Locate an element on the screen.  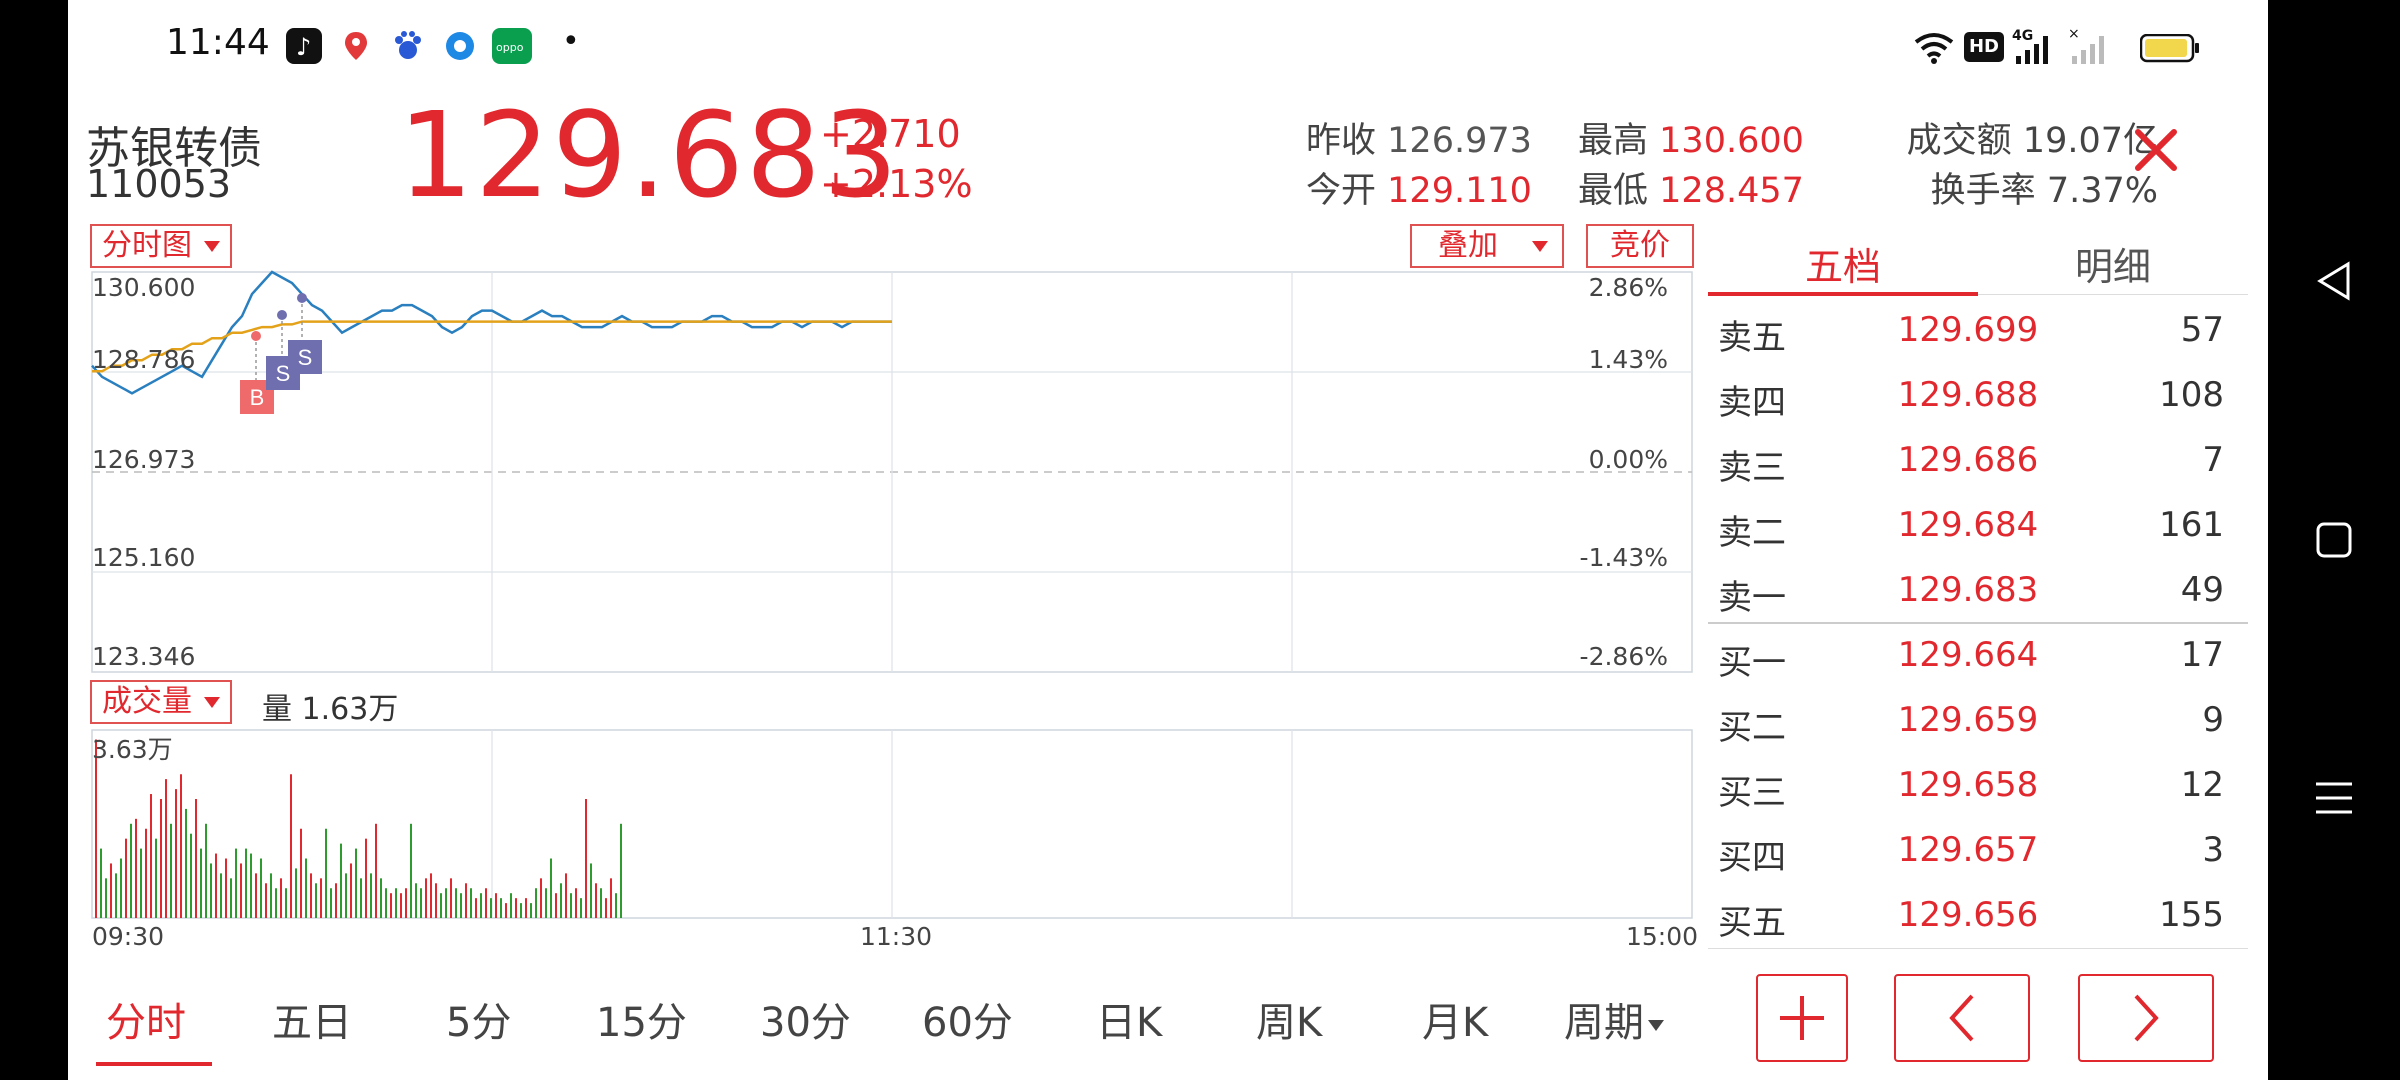
tab-weekly-k: 周K is located at coordinates (1289, 1023).